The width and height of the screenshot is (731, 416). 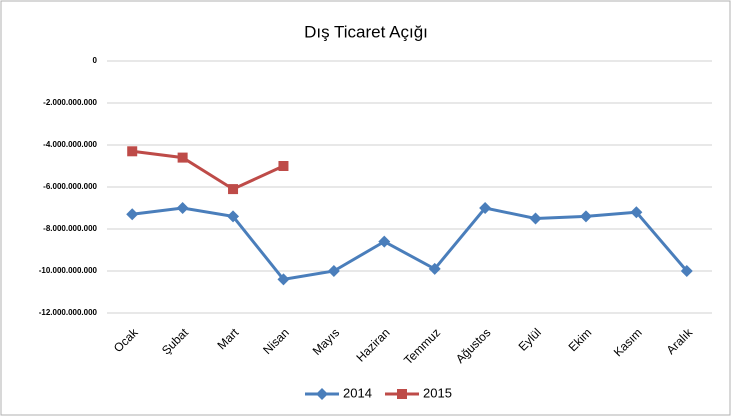 What do you see at coordinates (70, 102) in the screenshot?
I see `y-tick-label: -2.000.000.000` at bounding box center [70, 102].